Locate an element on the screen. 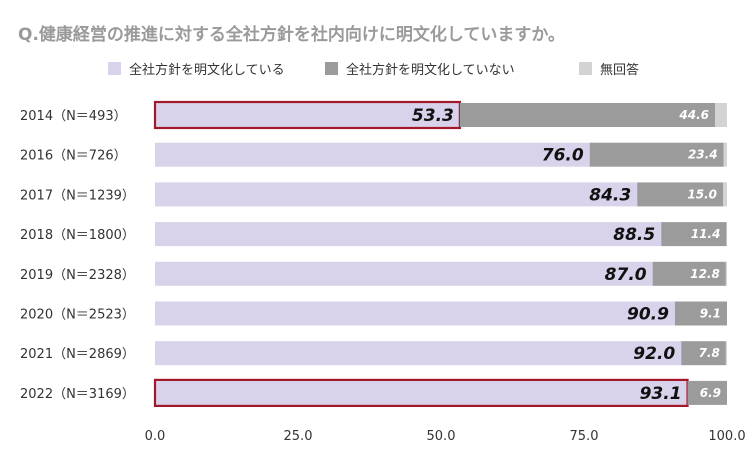  data-label: 90.9 is located at coordinates (648, 315).